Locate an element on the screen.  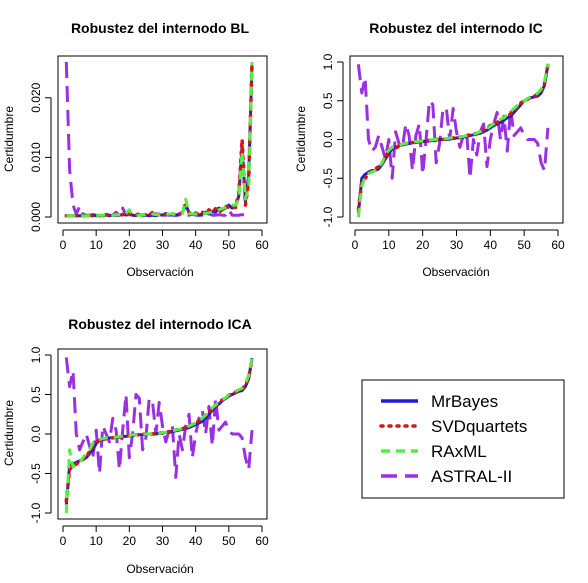
chart-title: Robustez del internodo IC is located at coordinates (455, 28).